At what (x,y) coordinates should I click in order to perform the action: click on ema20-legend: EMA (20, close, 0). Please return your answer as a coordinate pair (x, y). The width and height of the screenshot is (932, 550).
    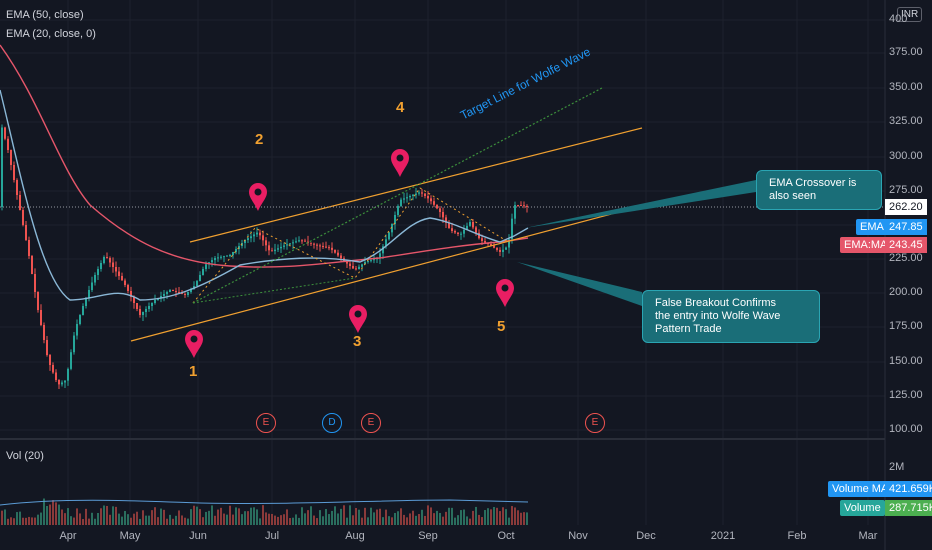
    Looking at the image, I should click on (51, 34).